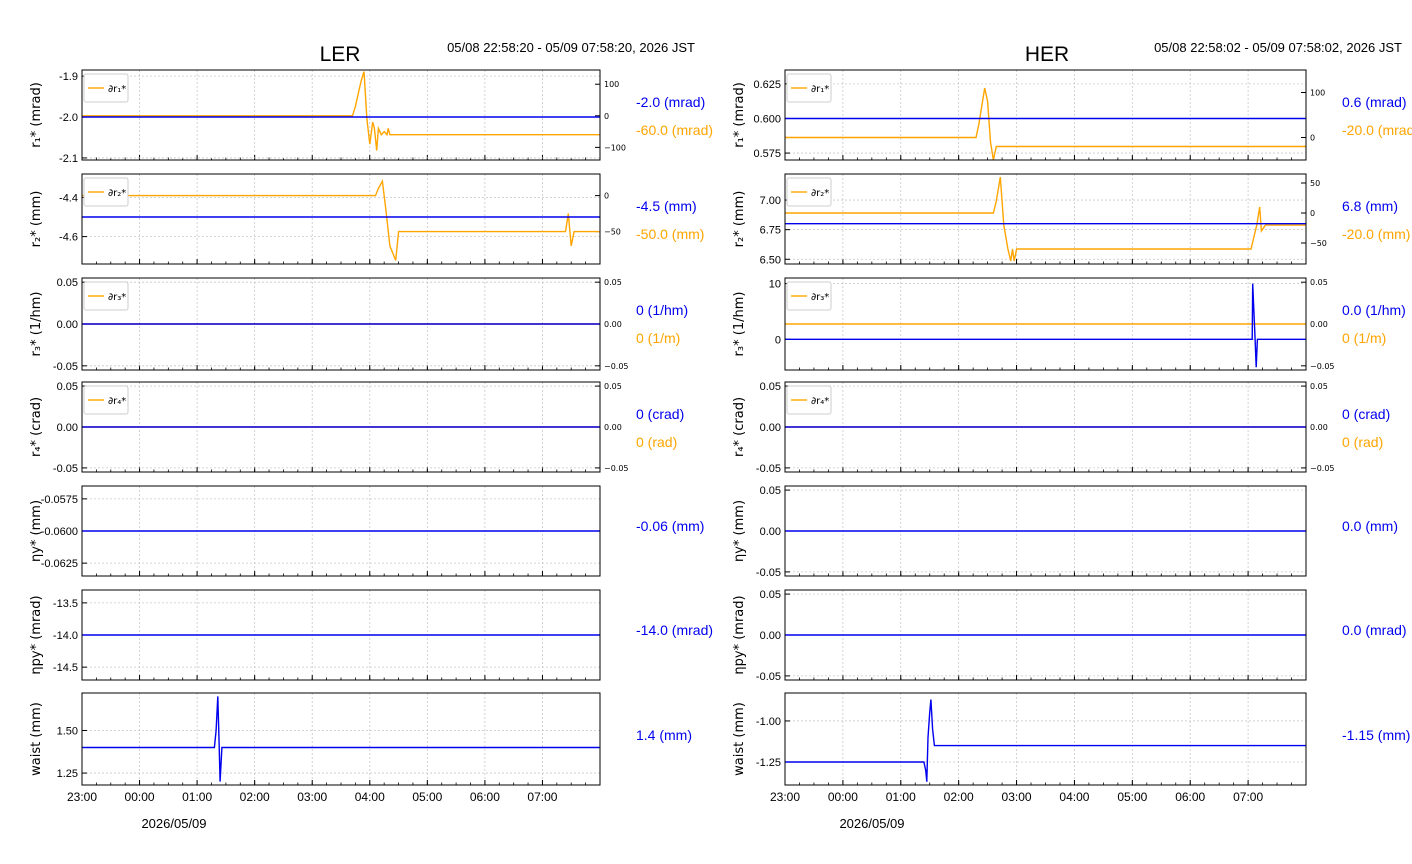 This screenshot has width=1412, height=864. What do you see at coordinates (768, 722) in the screenshot?
I see `y-tick-label: -1.00` at bounding box center [768, 722].